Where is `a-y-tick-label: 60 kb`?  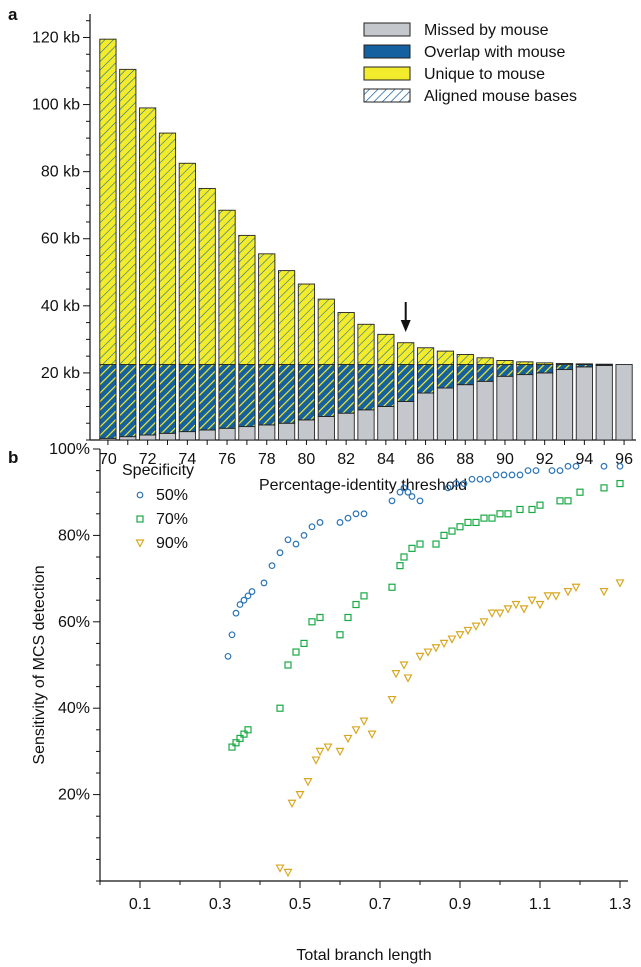
a-y-tick-label: 60 kb is located at coordinates (60, 239).